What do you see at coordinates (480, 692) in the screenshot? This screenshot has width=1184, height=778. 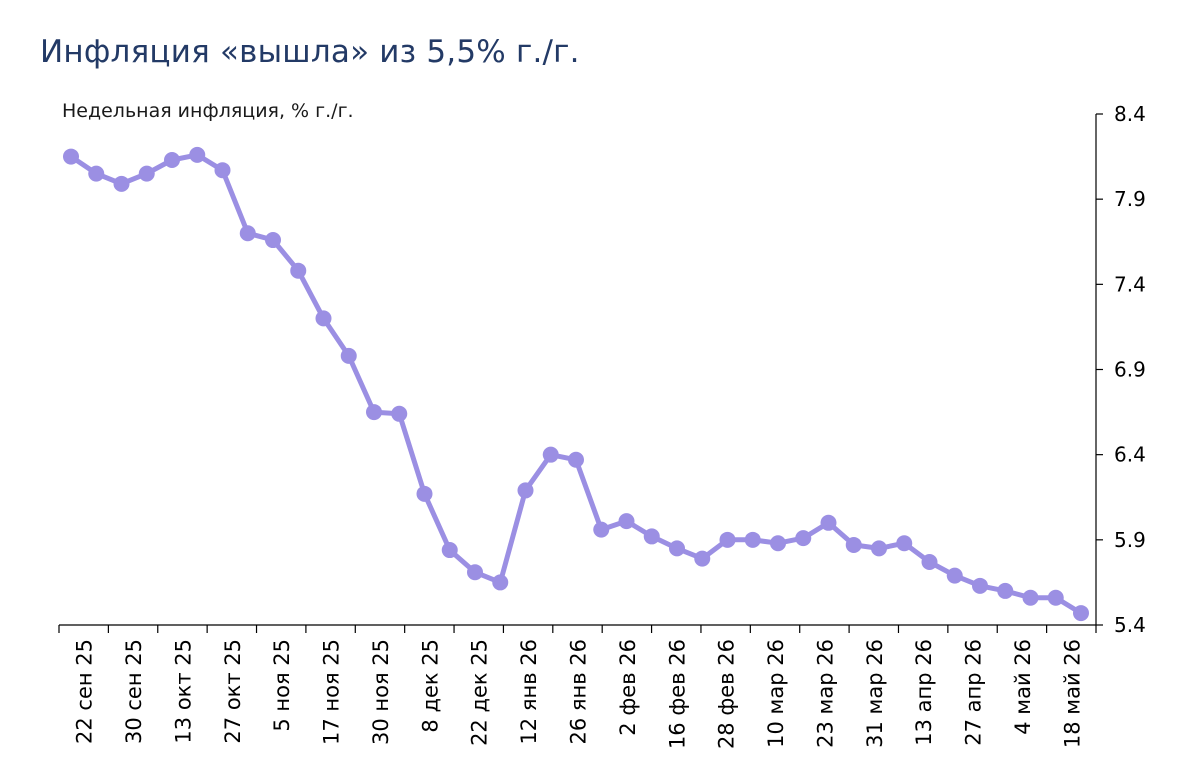 I see `x-tick-label: 22 дек 25` at bounding box center [480, 692].